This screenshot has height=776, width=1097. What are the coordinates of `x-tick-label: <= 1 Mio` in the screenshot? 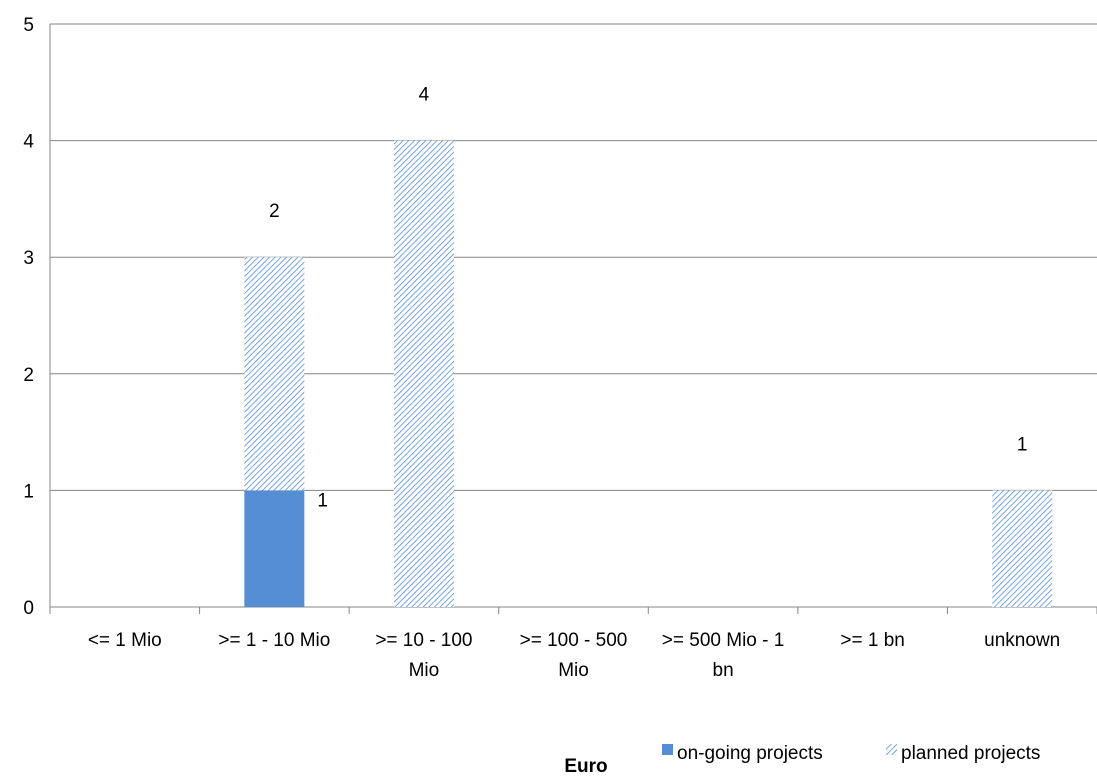 It's located at (125, 640).